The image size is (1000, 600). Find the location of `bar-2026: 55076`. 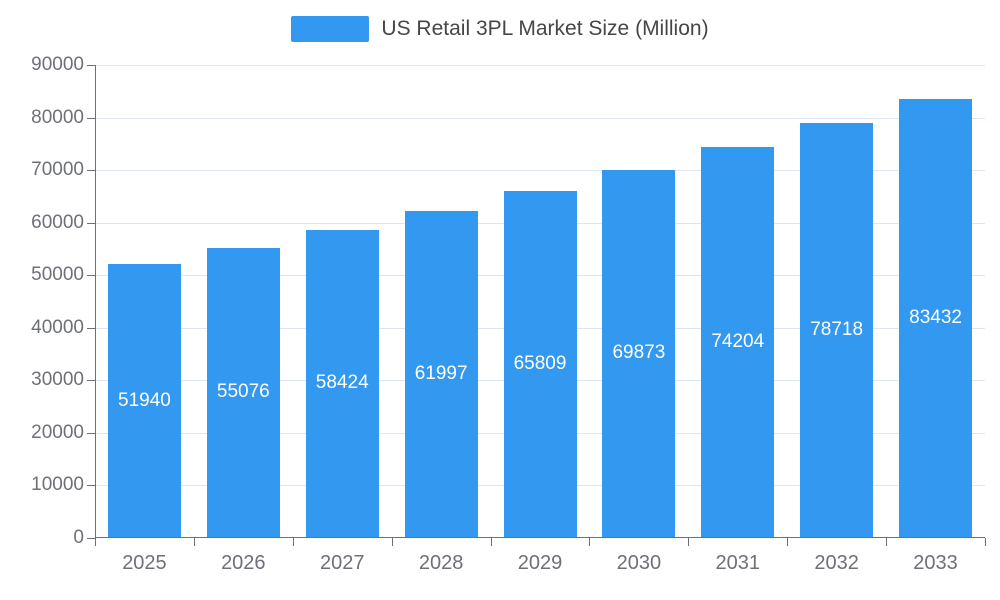

bar-2026: 55076 is located at coordinates (243, 392).